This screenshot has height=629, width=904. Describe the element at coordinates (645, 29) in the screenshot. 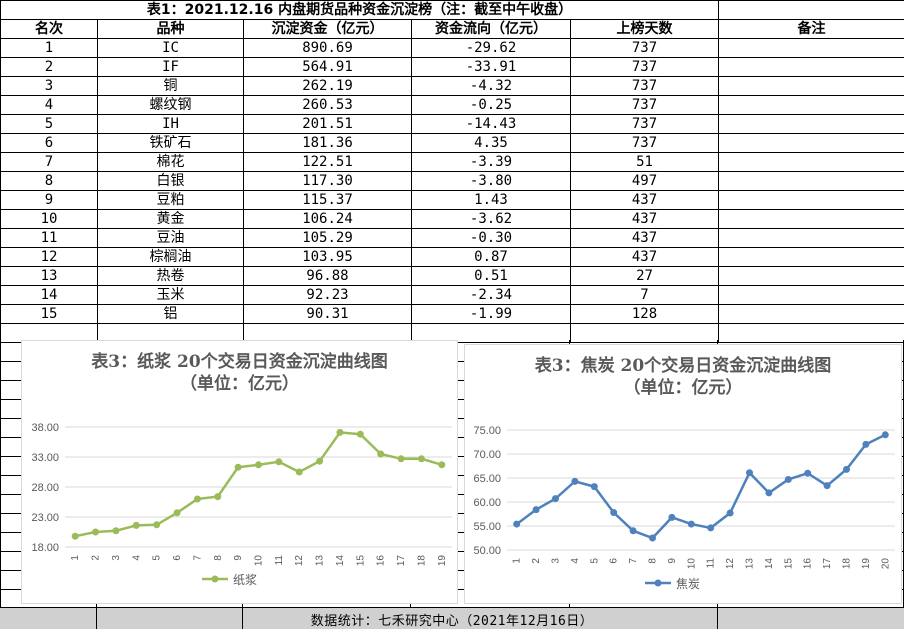

I see `header-days: 上榜天数` at that location.